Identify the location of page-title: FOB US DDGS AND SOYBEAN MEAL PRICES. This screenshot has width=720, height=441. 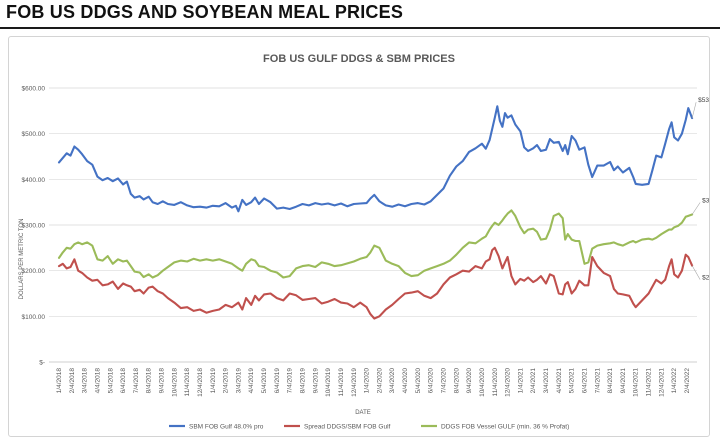
(205, 12).